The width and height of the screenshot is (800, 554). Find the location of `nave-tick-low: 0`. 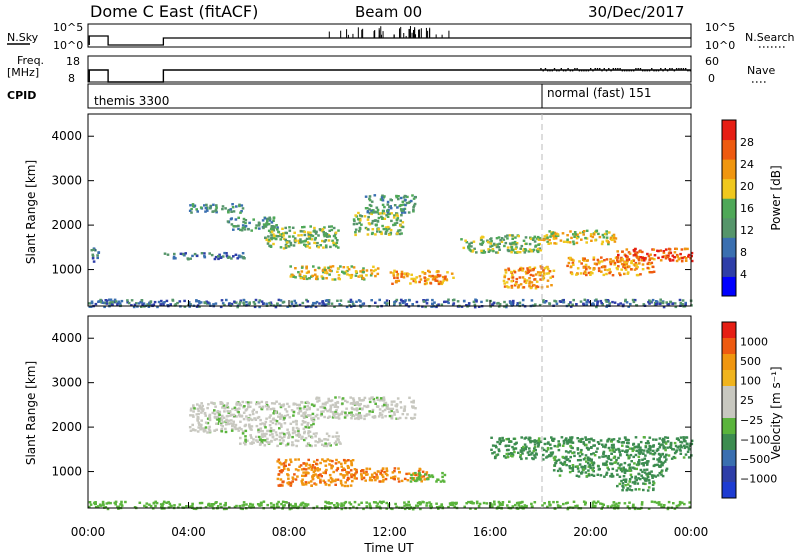

nave-tick-low: 0 is located at coordinates (711, 78).